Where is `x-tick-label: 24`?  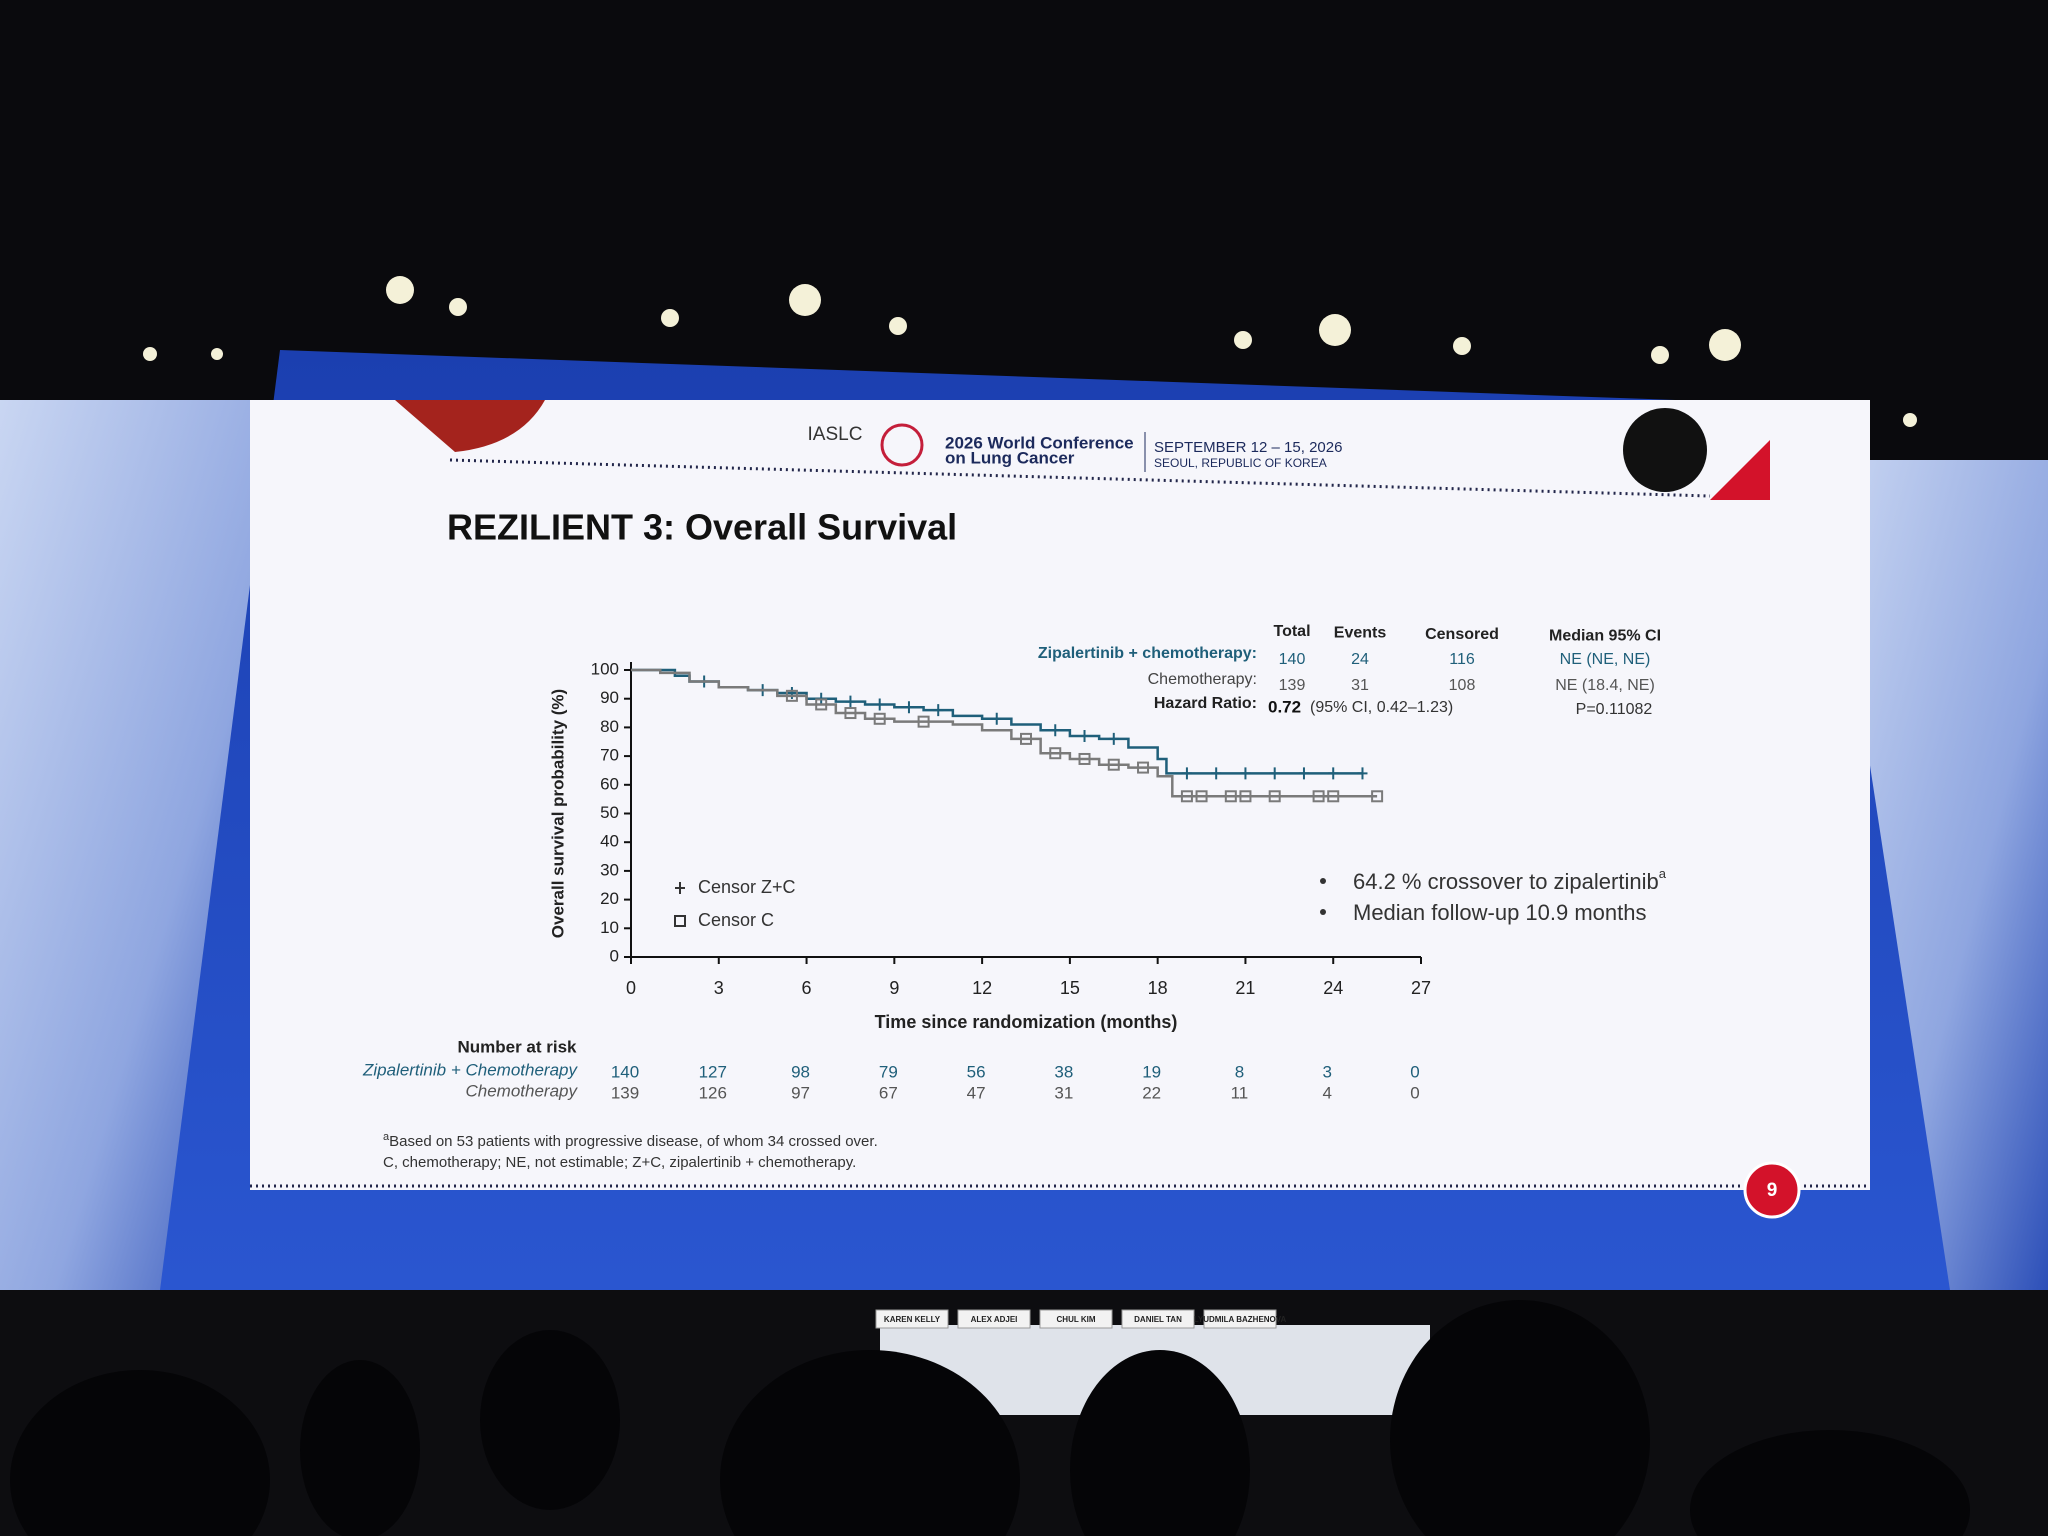 x-tick-label: 24 is located at coordinates (1333, 988).